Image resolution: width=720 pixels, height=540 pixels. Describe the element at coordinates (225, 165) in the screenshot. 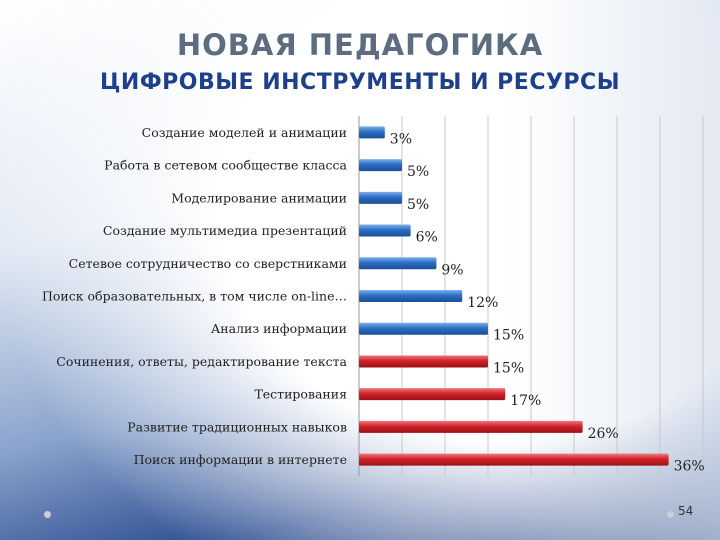

I see `category-label: Работа в сетевом сообществе класса` at that location.